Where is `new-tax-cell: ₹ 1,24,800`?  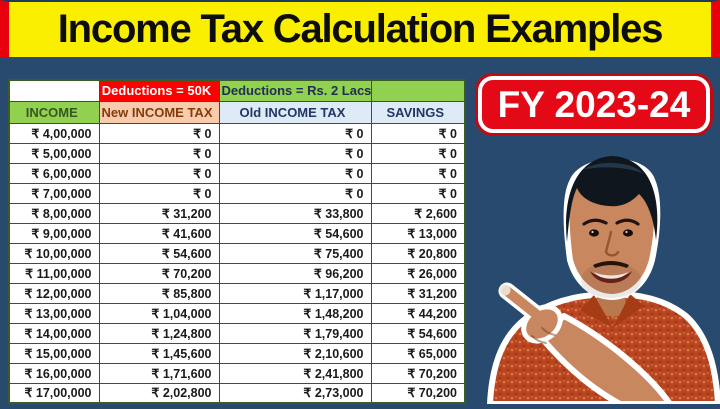 new-tax-cell: ₹ 1,24,800 is located at coordinates (159, 333).